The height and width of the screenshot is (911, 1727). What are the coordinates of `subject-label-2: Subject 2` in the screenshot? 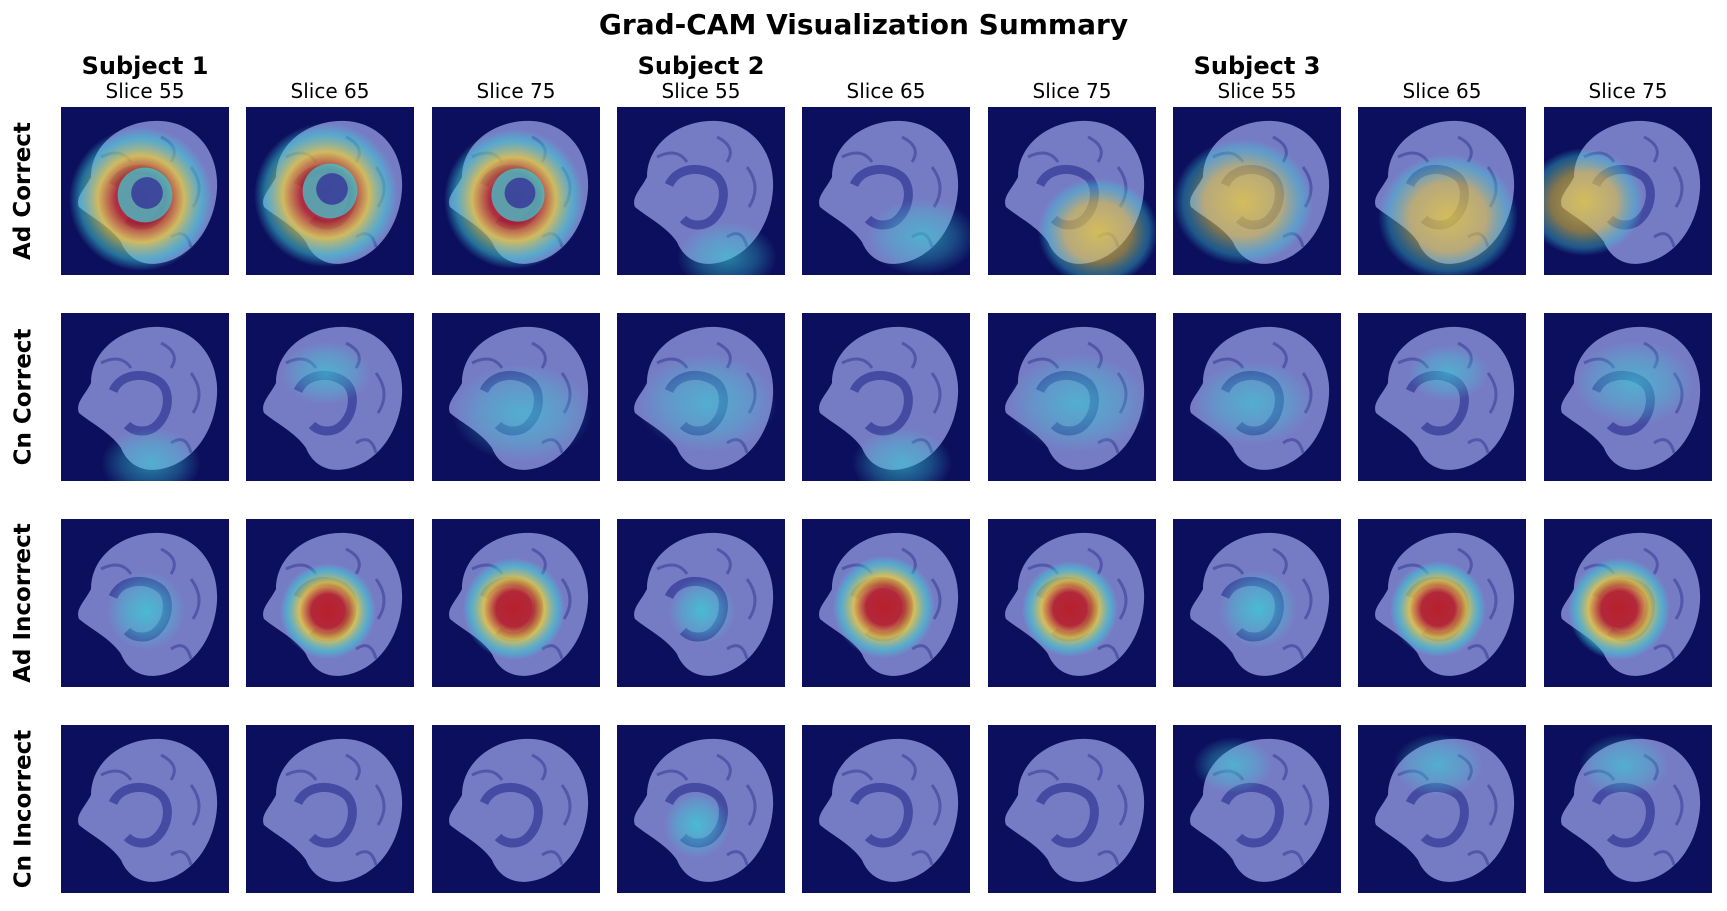 It's located at (701, 66).